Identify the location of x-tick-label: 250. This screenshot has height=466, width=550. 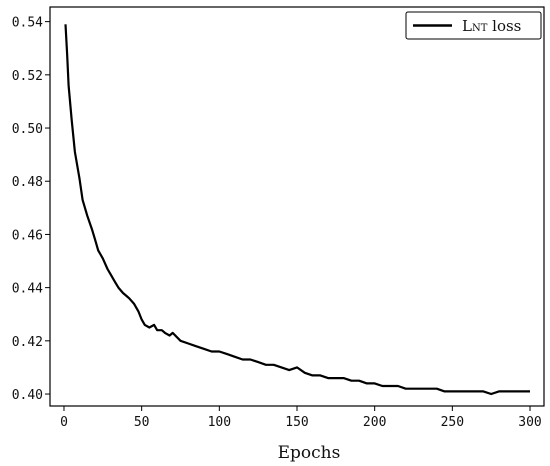
(452, 422).